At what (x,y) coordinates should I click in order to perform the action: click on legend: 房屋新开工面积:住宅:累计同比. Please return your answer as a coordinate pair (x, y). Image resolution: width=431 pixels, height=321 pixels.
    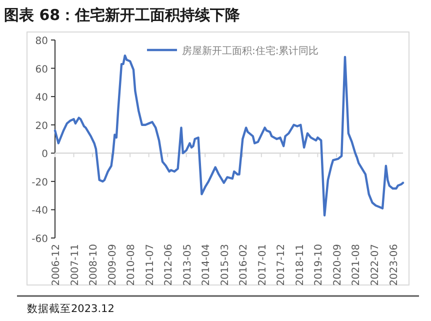
    Looking at the image, I should click on (233, 51).